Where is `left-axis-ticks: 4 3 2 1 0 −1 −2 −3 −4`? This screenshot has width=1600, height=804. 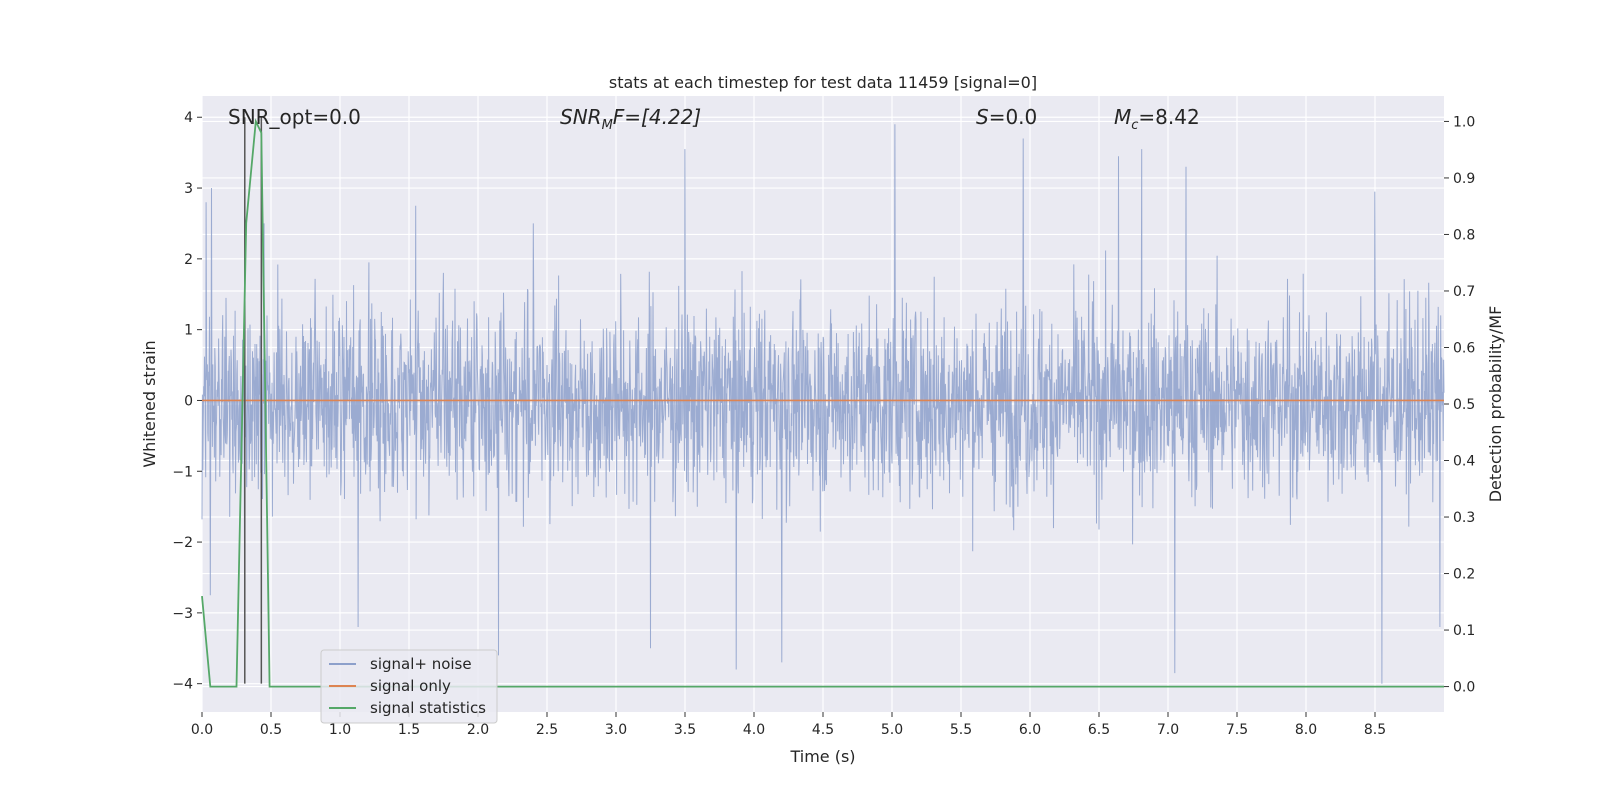
left-axis-ticks: 4 3 2 1 0 −1 −2 −3 −4 is located at coordinates (187, 401).